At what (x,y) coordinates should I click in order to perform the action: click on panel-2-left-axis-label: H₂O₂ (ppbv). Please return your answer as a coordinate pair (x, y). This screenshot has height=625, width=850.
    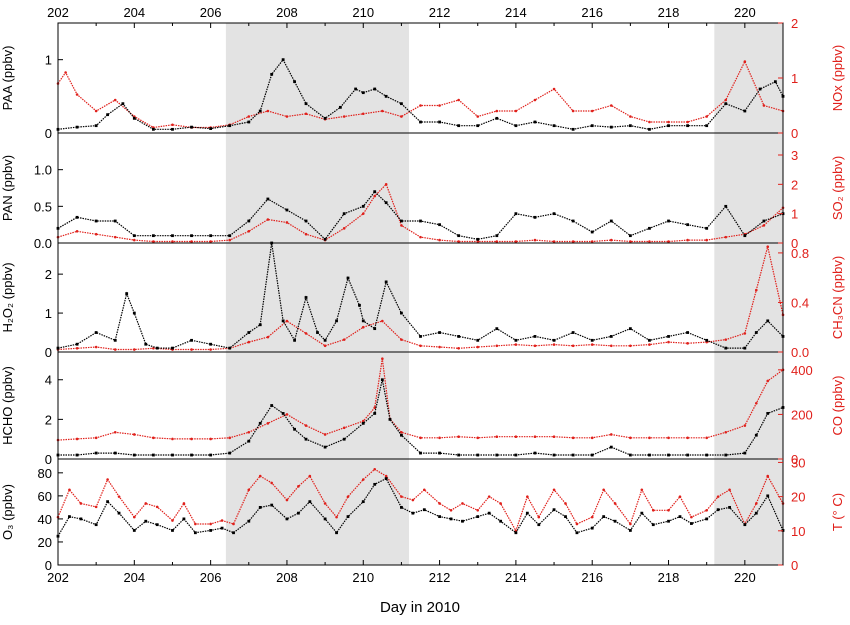
    Looking at the image, I should click on (7, 297).